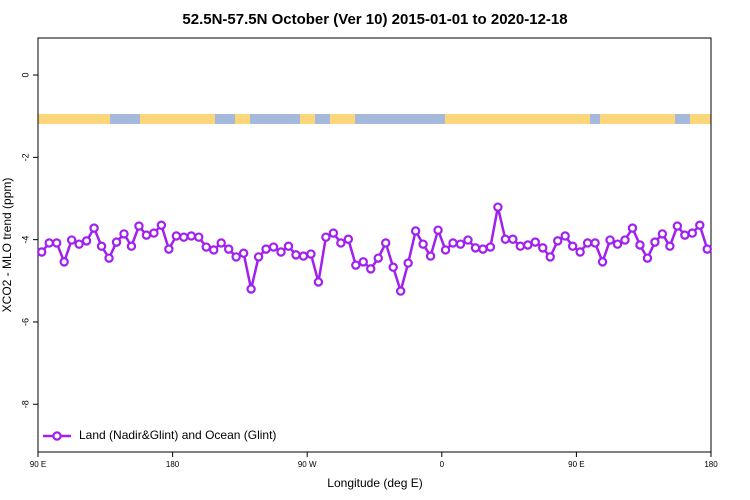 The height and width of the screenshot is (500, 750). Describe the element at coordinates (25, 322) in the screenshot. I see `y-tick-label: -6` at that location.